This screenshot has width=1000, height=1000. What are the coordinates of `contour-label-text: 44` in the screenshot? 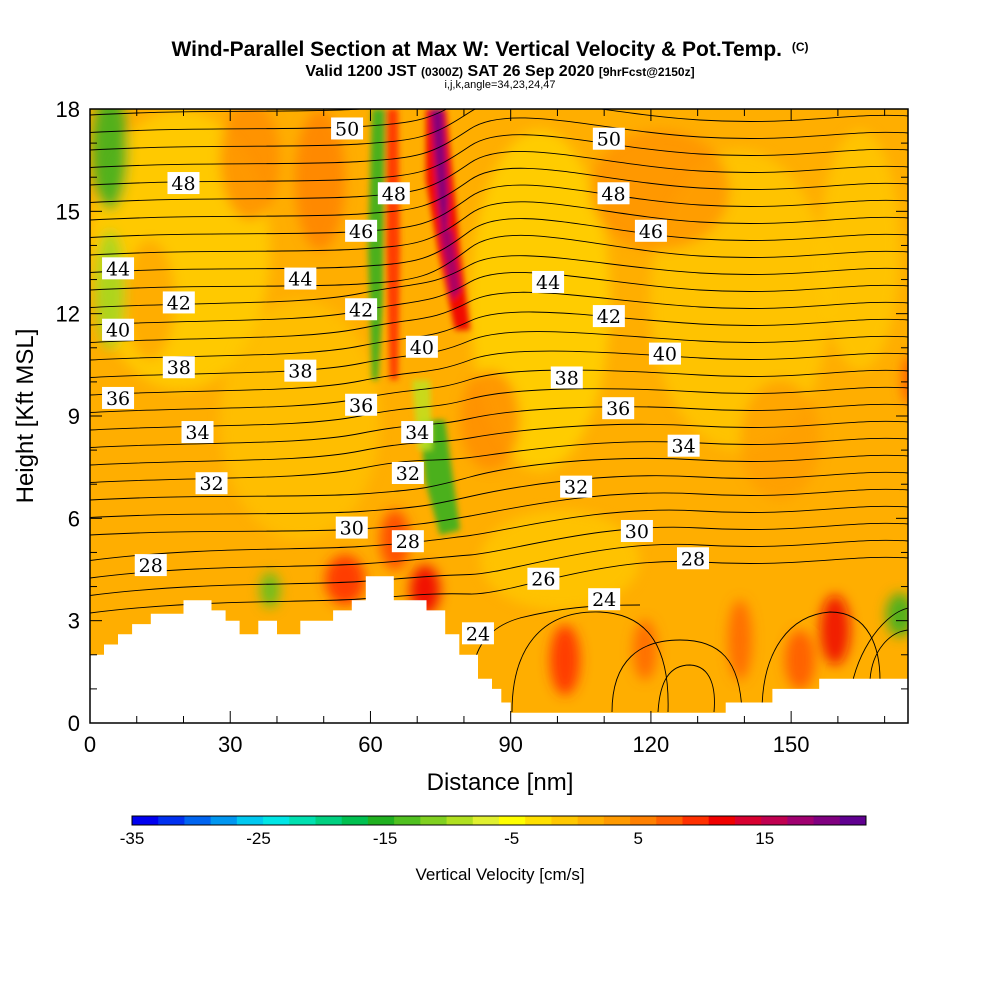 It's located at (548, 283).